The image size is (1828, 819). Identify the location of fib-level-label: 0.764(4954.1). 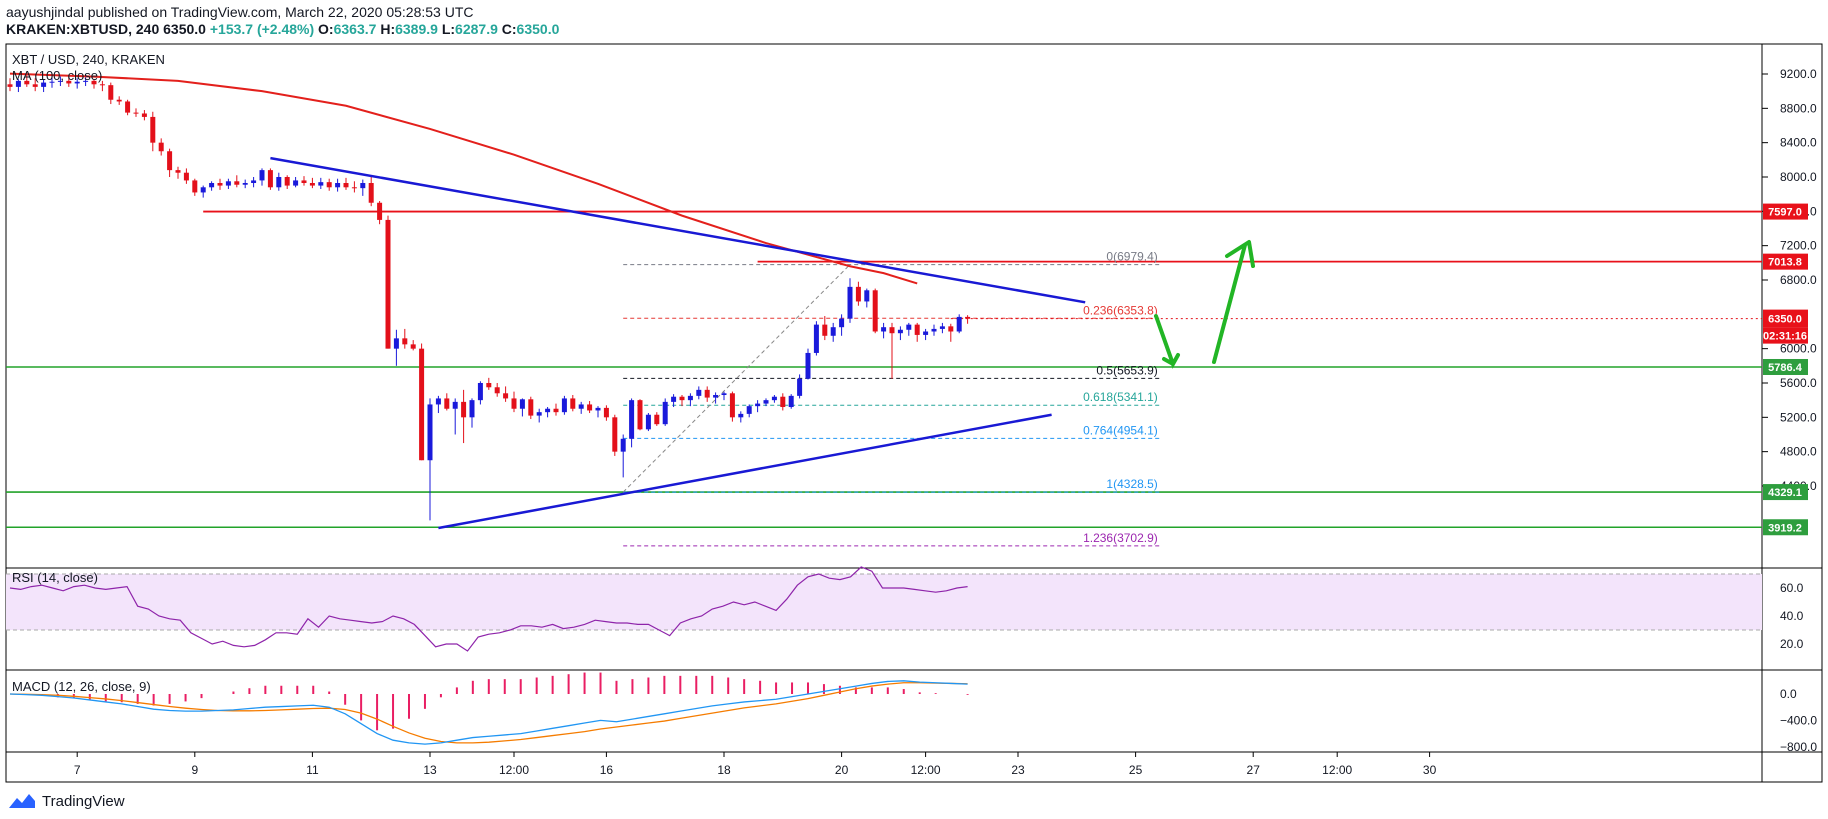
(1120, 430).